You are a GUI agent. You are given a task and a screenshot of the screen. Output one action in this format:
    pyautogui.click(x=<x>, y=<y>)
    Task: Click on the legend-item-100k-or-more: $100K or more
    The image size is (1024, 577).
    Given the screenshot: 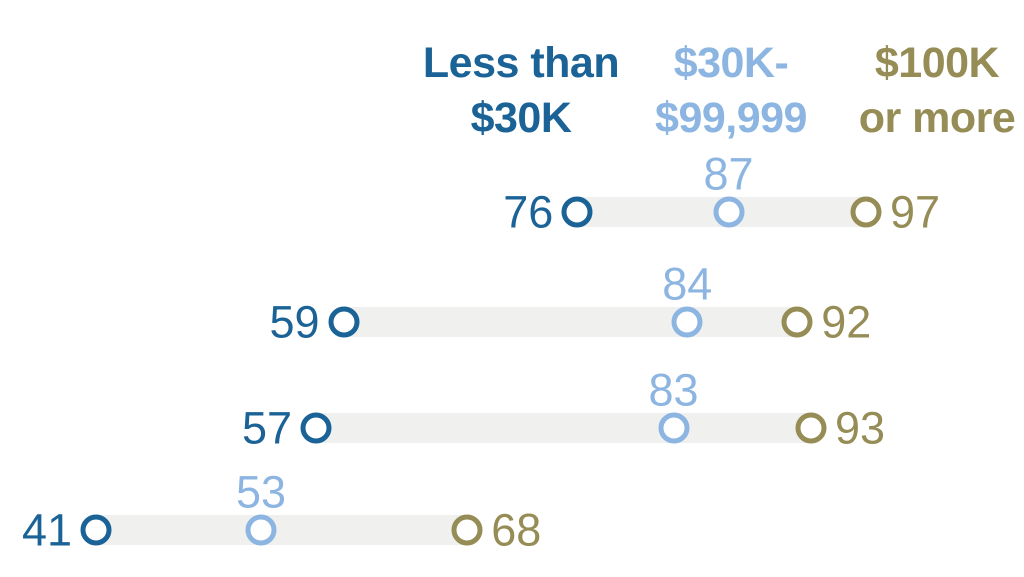 What is the action you would take?
    pyautogui.click(x=937, y=91)
    